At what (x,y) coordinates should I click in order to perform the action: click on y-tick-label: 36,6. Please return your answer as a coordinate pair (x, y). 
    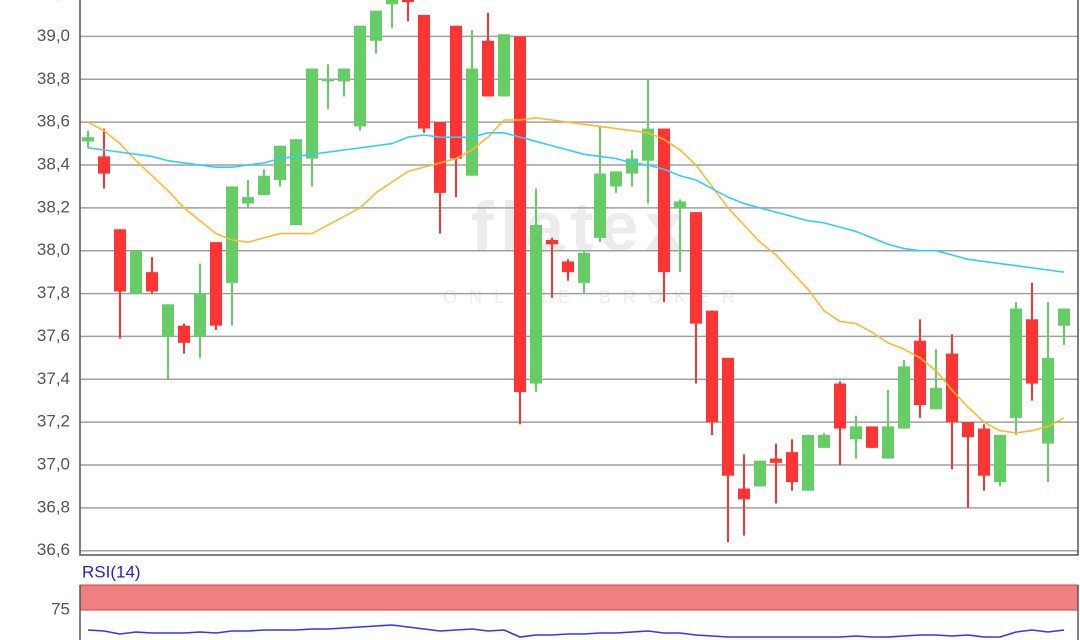
    Looking at the image, I should click on (53, 549).